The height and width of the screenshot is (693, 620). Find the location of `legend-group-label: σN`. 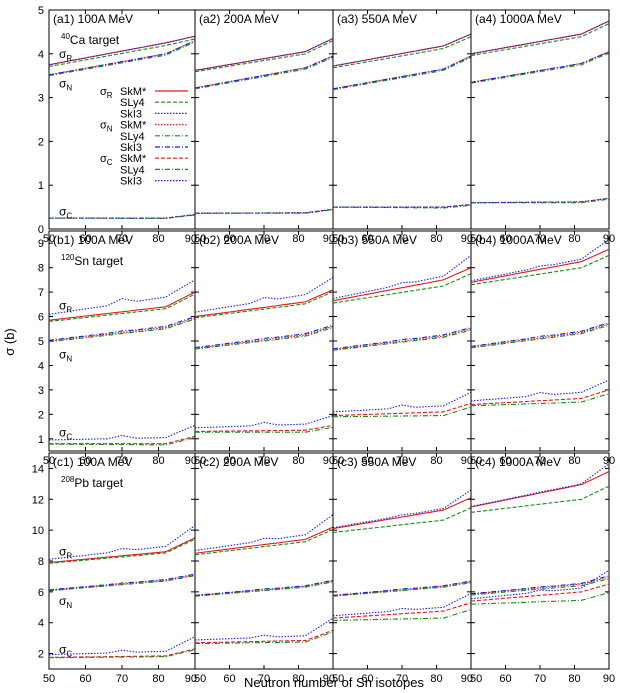

legend-group-label: σN is located at coordinates (106, 127).